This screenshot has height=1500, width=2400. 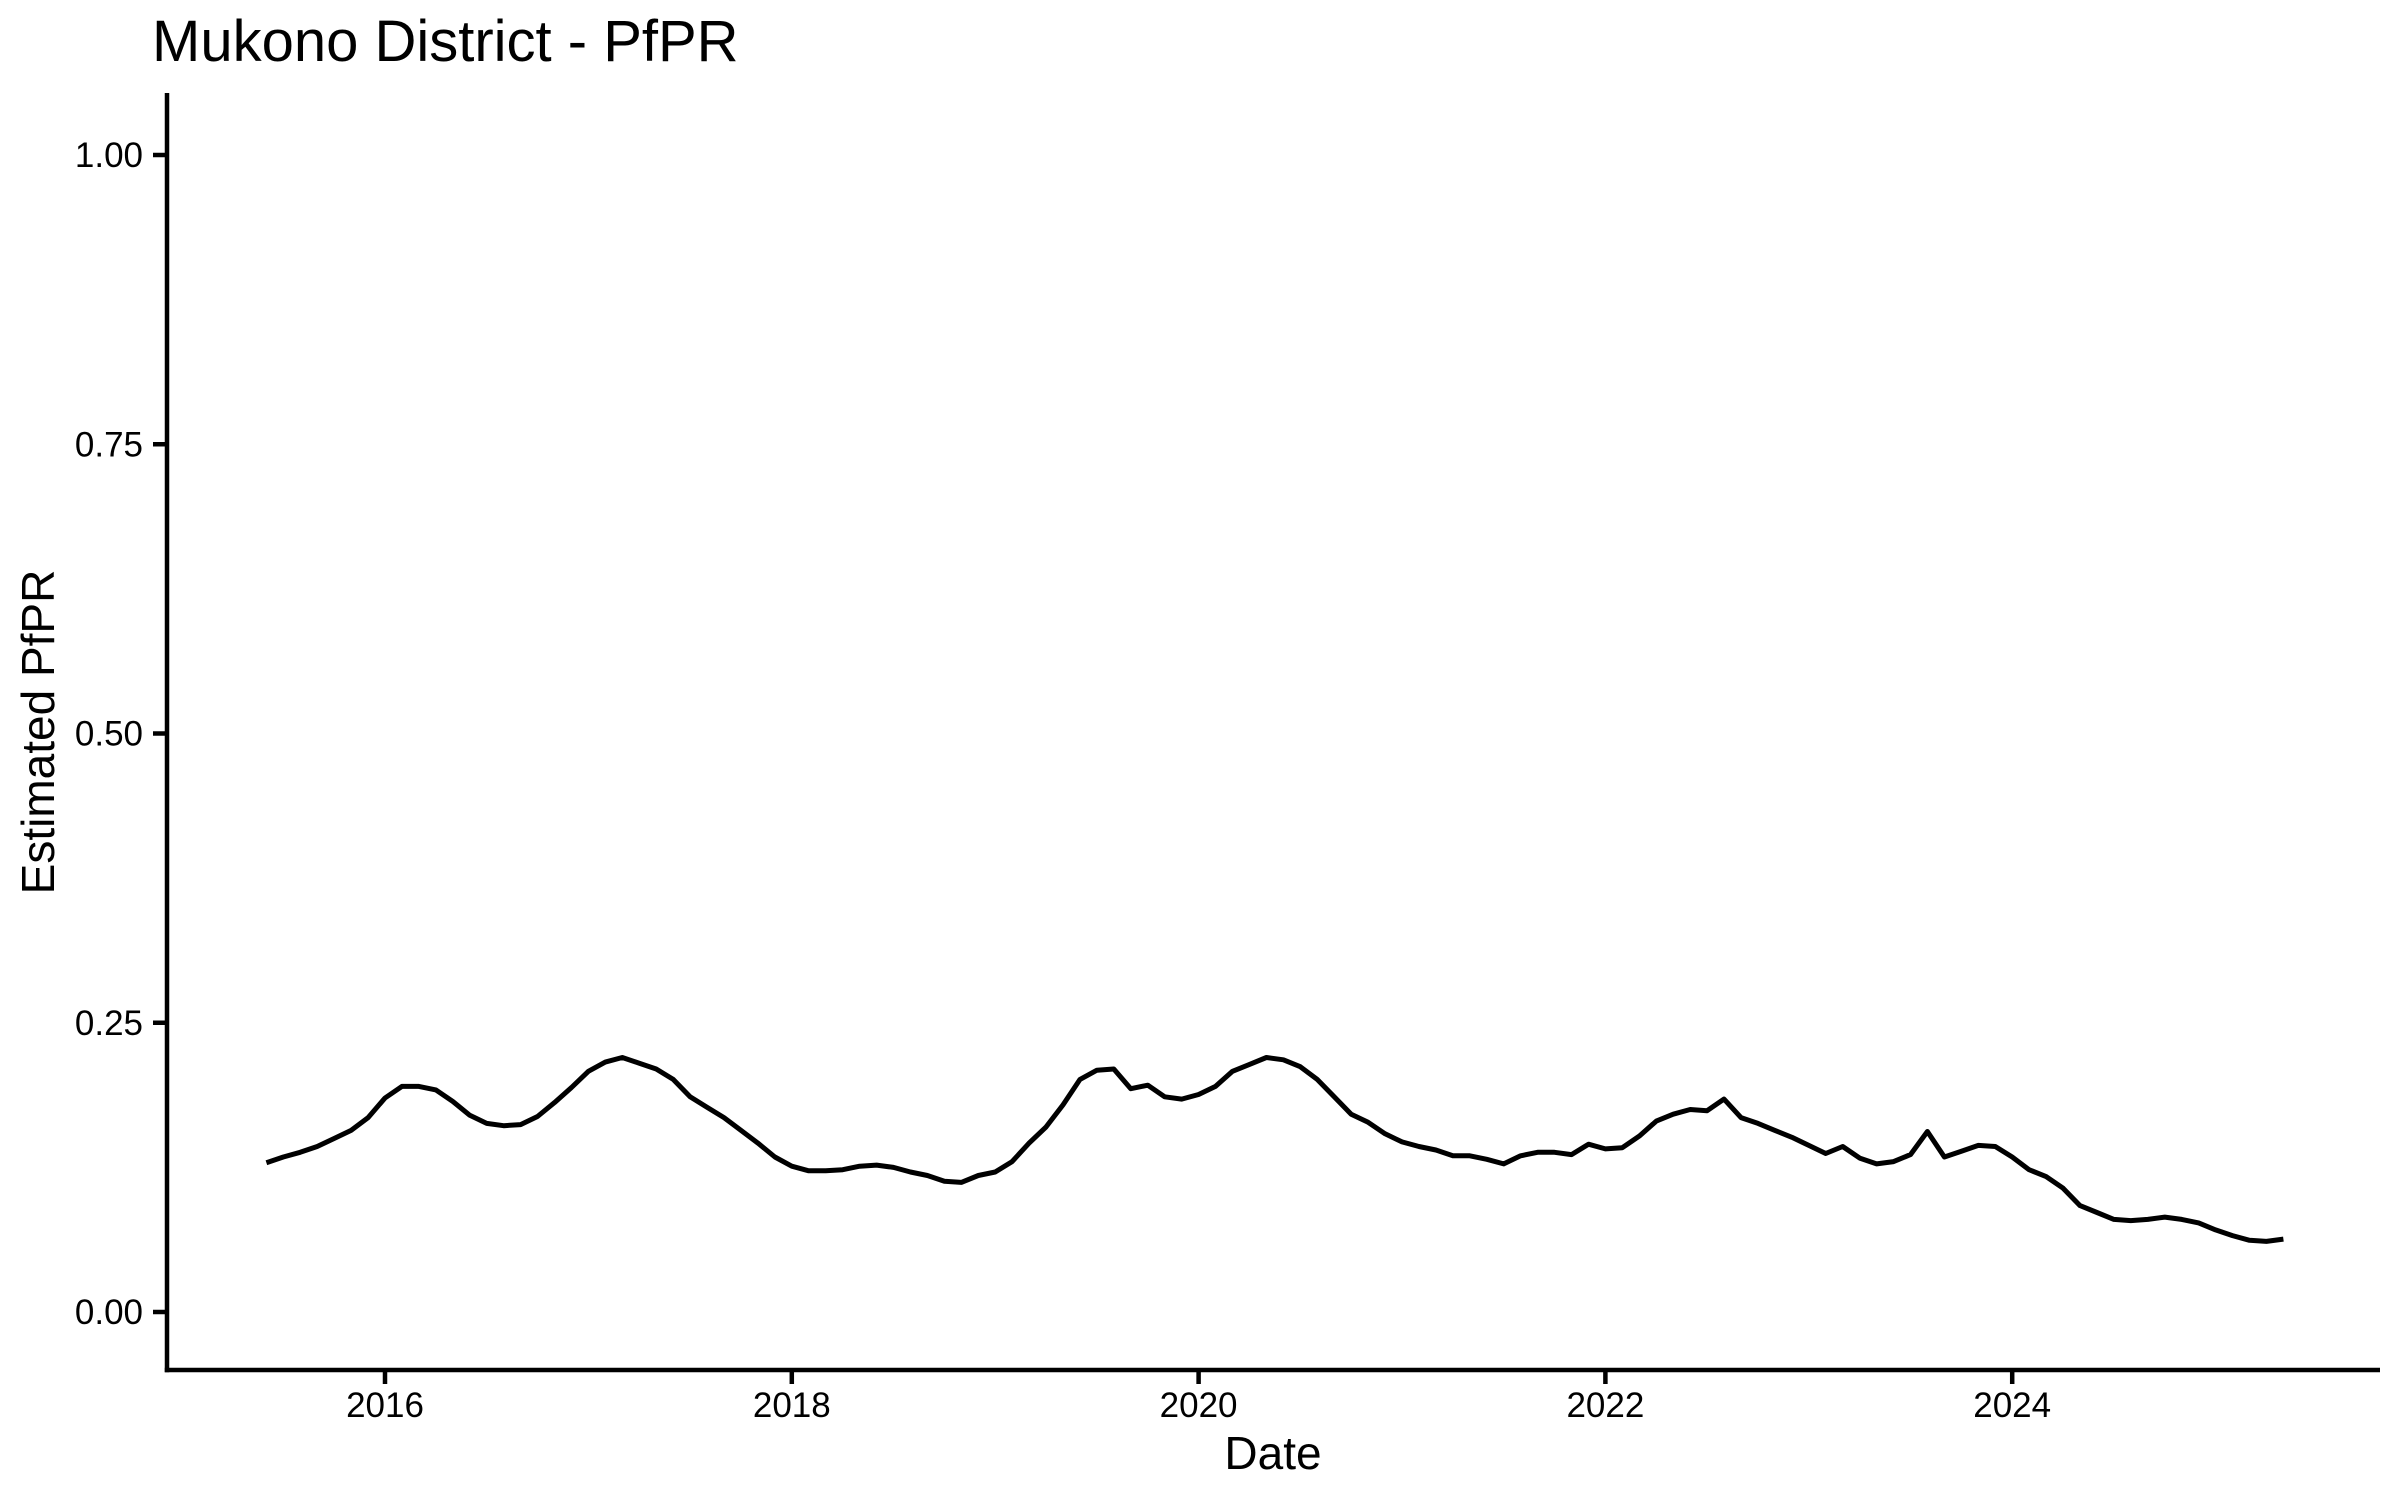 I want to click on x-tick-label: 2018, so click(x=792, y=1405).